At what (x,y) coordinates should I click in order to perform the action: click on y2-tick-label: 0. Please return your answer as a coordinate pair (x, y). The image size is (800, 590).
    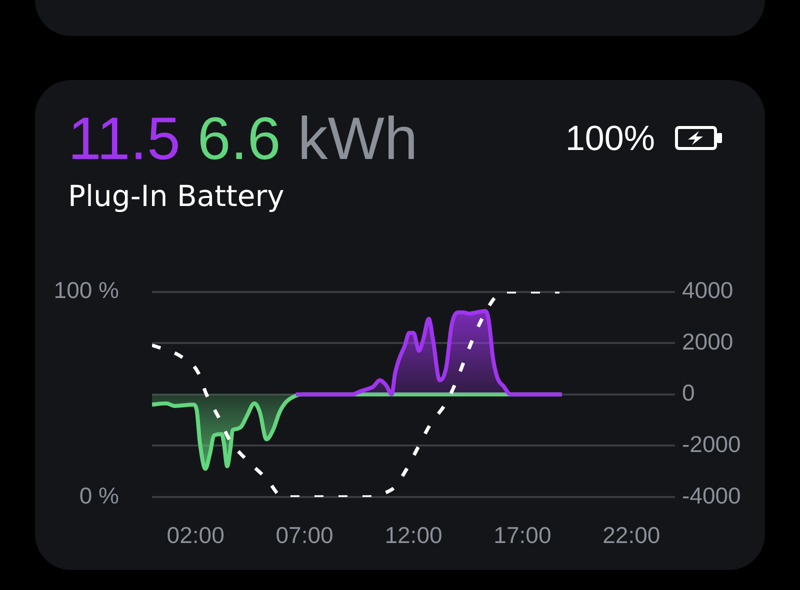
    Looking at the image, I should click on (688, 393).